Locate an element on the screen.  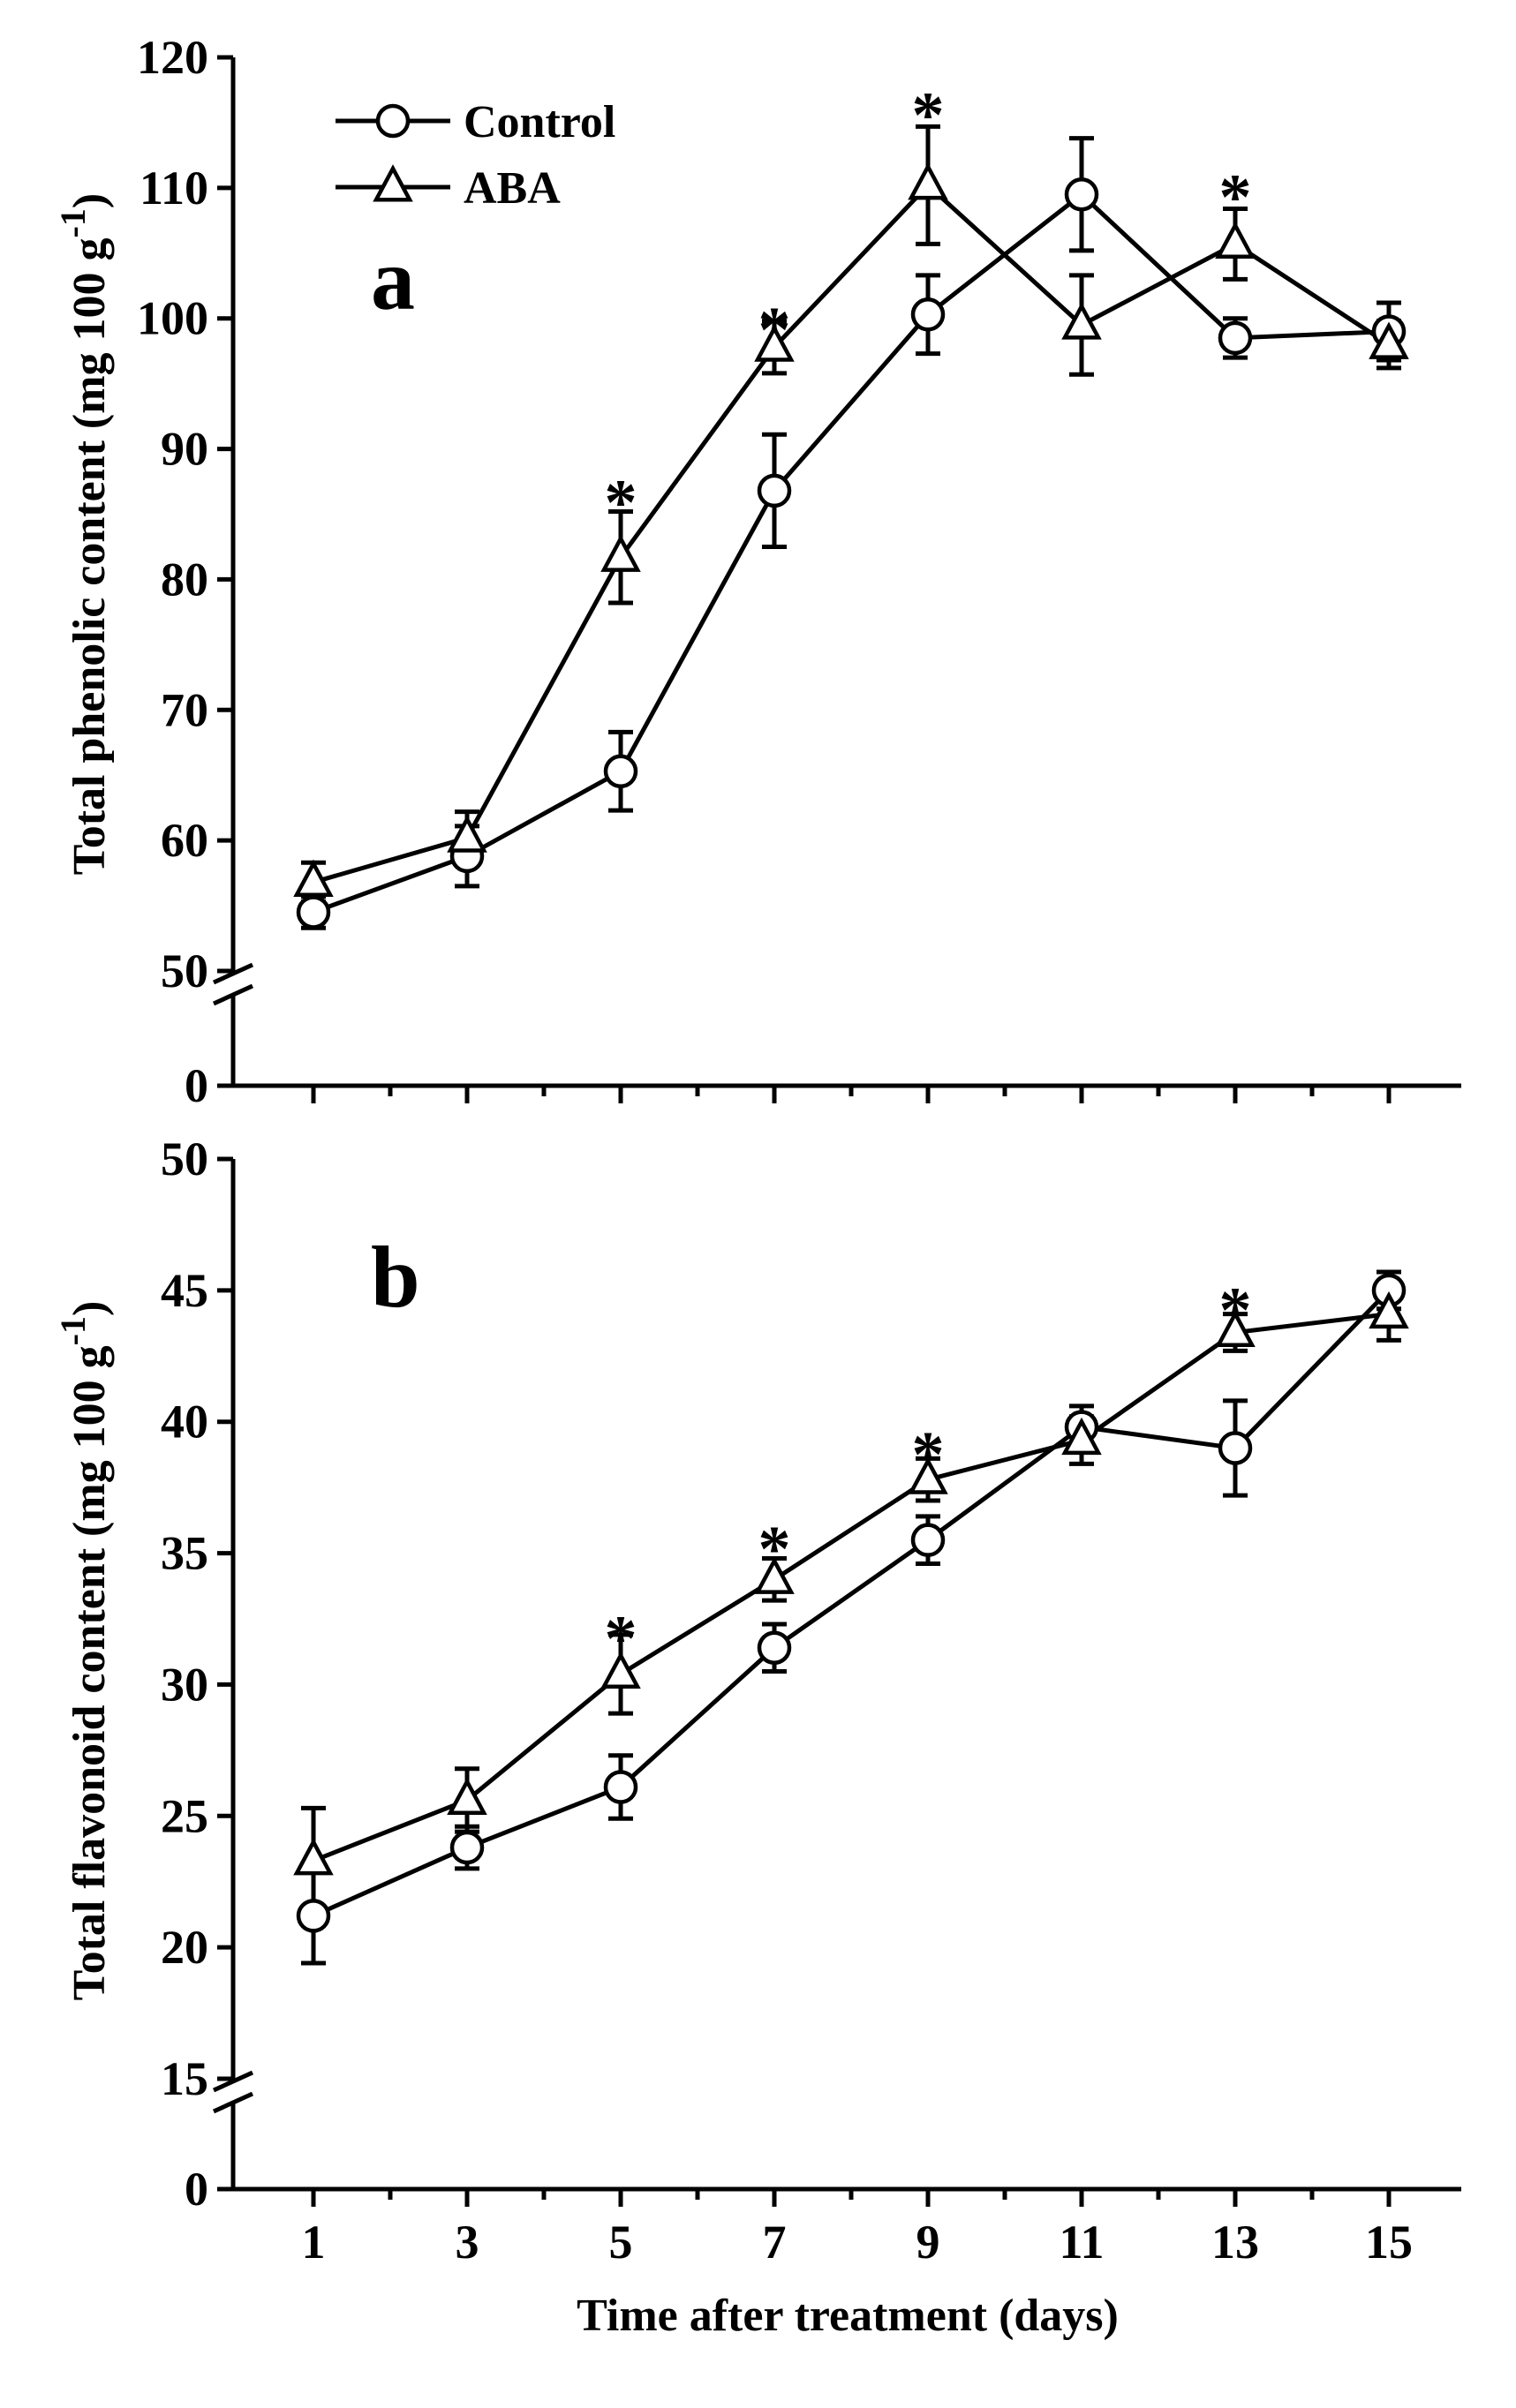
x-tick-label: 7 is located at coordinates (775, 2242).